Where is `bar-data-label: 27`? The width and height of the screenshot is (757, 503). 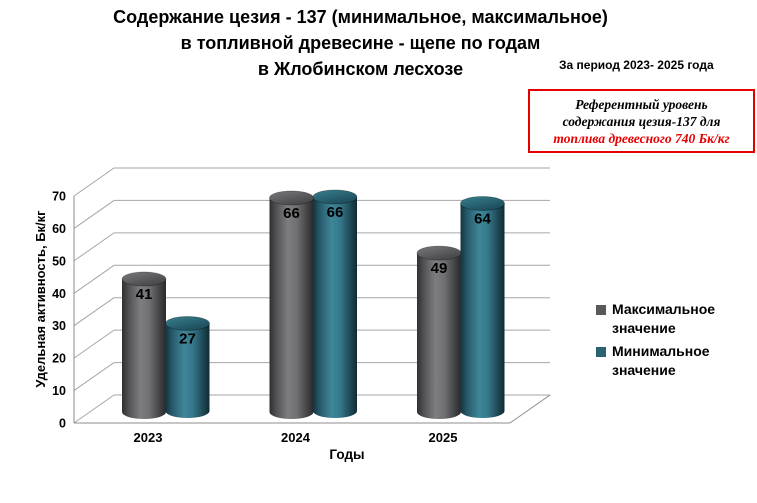 bar-data-label: 27 is located at coordinates (187, 338).